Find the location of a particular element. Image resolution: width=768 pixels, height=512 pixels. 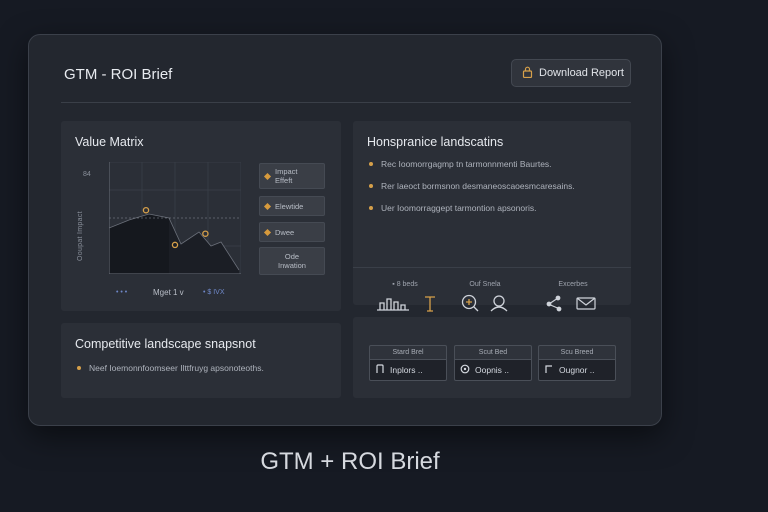

value-matrix-title: Value Matrix is located at coordinates (109, 142).